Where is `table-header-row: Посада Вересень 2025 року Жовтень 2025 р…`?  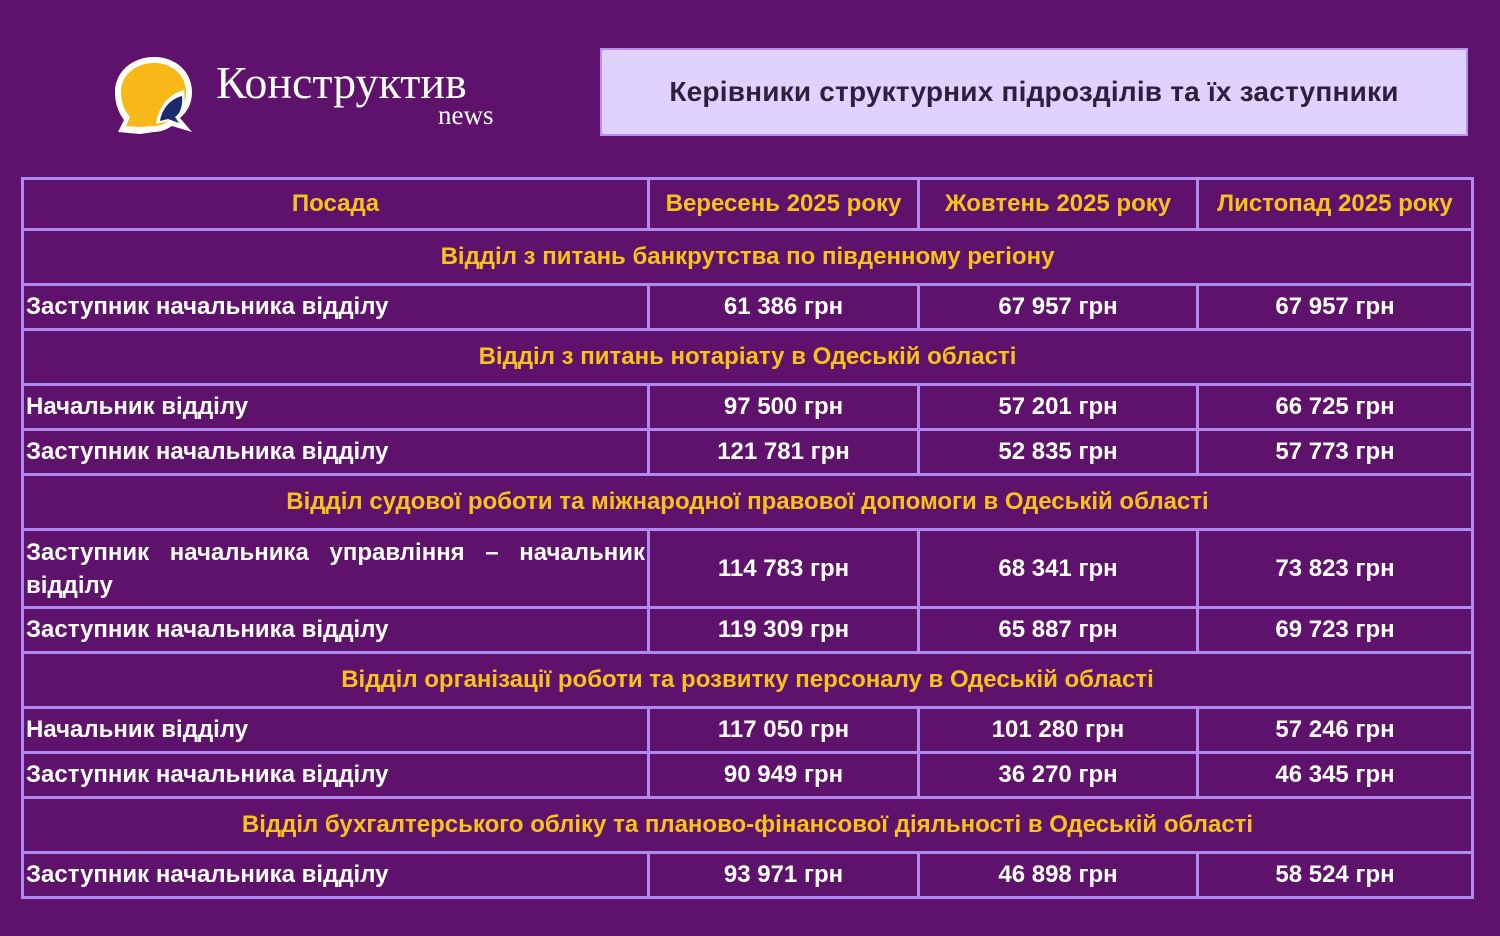 table-header-row: Посада Вересень 2025 року Жовтень 2025 р… is located at coordinates (747, 204).